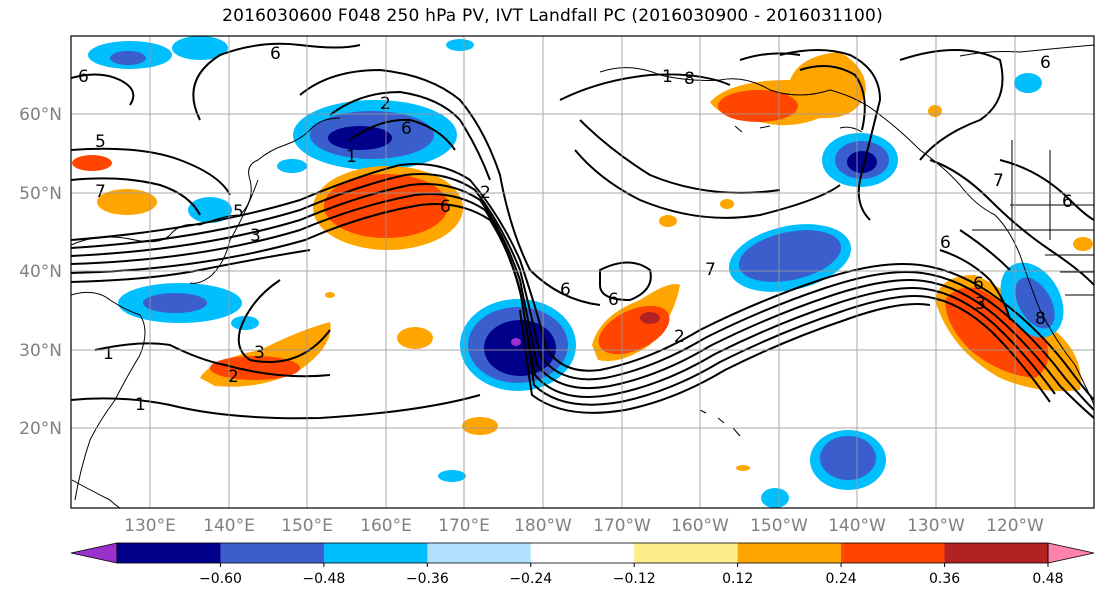 Image resolution: width=1105 pixels, height=601 pixels. Describe the element at coordinates (1047, 579) in the screenshot. I see `colorbar-tick-label: 0.48` at that location.